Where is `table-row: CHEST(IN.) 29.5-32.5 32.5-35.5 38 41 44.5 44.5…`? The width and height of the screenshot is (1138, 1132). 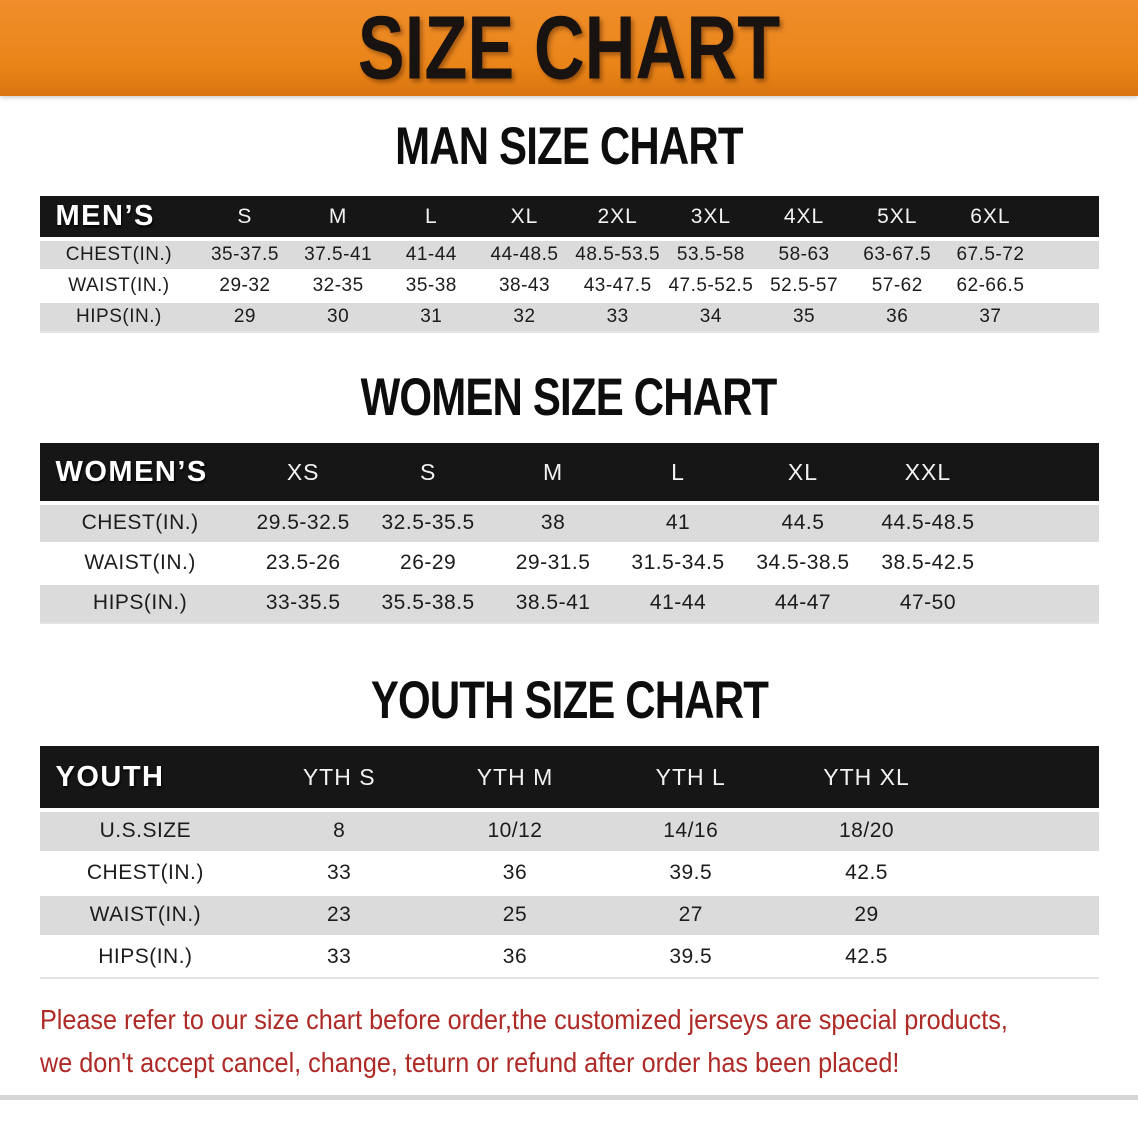
table-row: CHEST(IN.) 29.5-32.5 32.5-35.5 38 41 44.5 44.5… is located at coordinates (569, 523).